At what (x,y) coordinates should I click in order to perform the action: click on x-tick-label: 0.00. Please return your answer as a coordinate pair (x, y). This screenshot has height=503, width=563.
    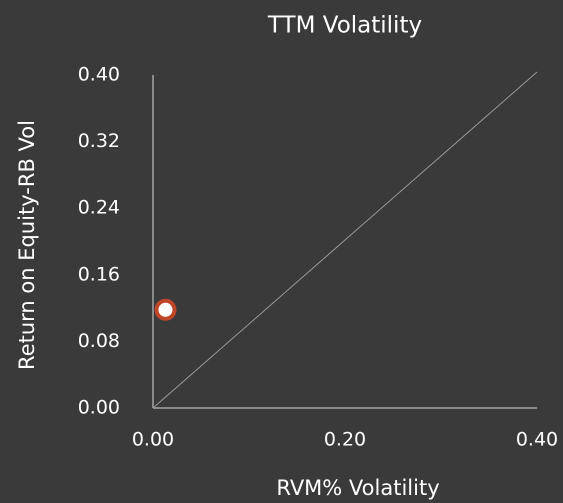
    Looking at the image, I should click on (153, 440).